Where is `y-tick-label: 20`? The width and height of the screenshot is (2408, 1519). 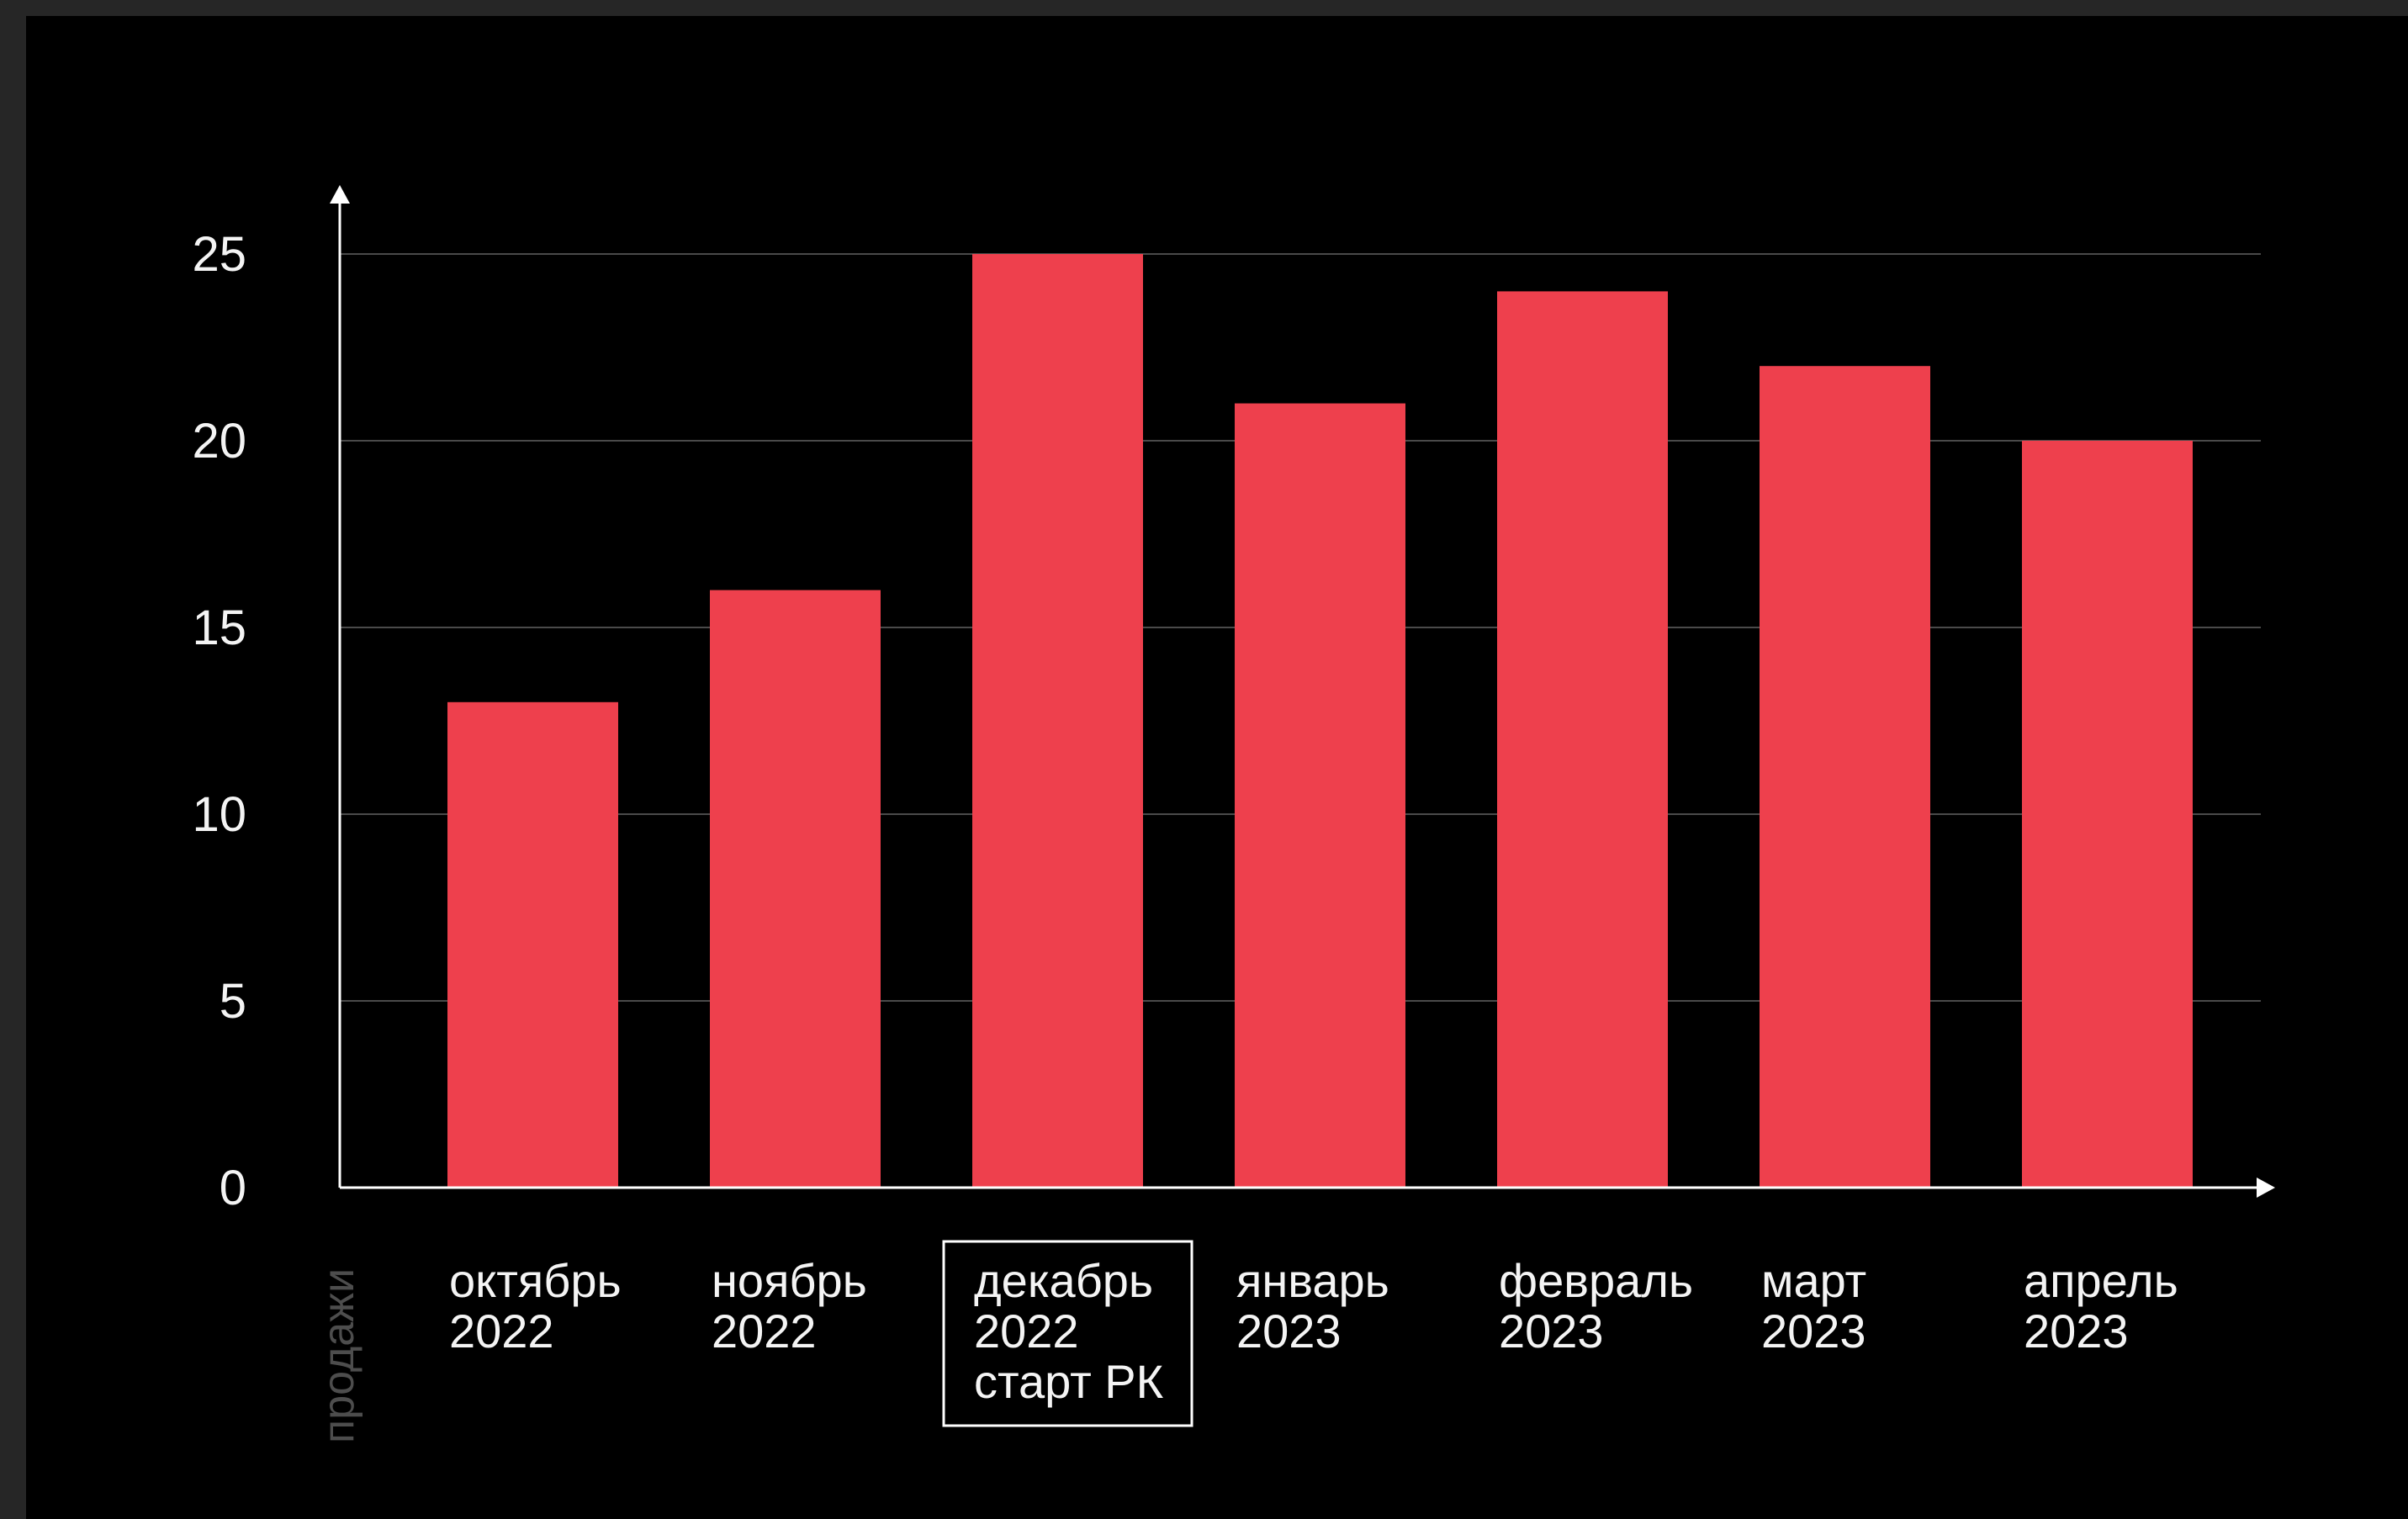
y-tick-label: 20 is located at coordinates (219, 441).